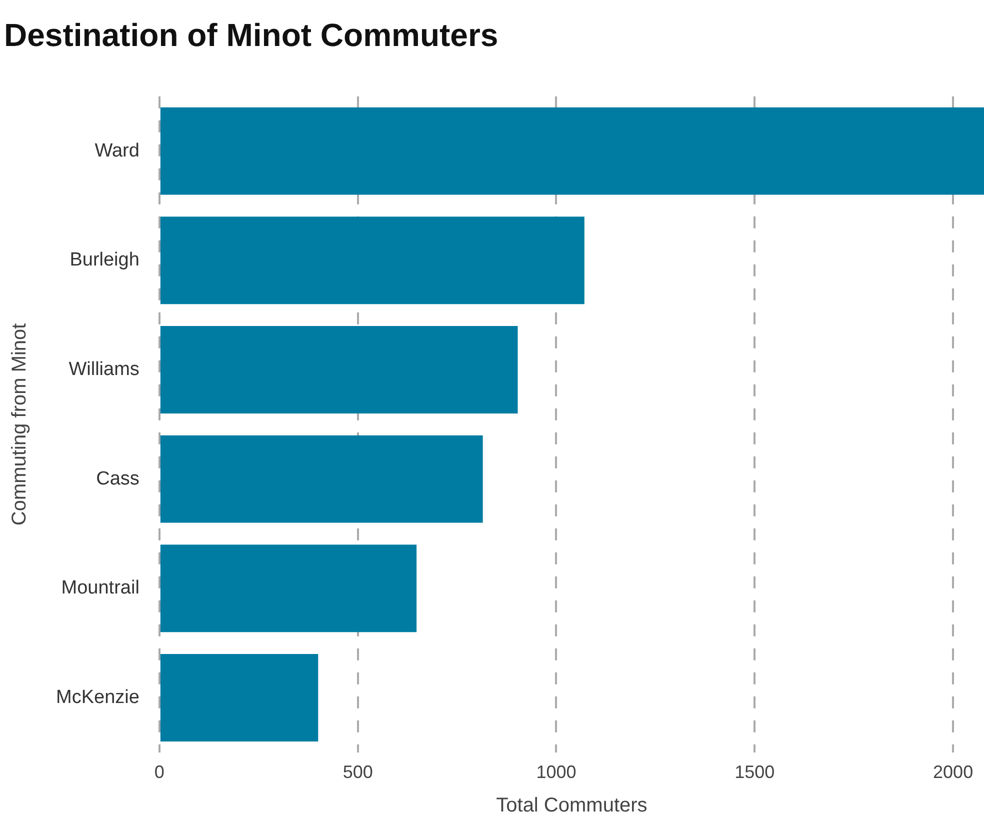  What do you see at coordinates (100, 588) in the screenshot?
I see `y-tick-label: Mountrail` at bounding box center [100, 588].